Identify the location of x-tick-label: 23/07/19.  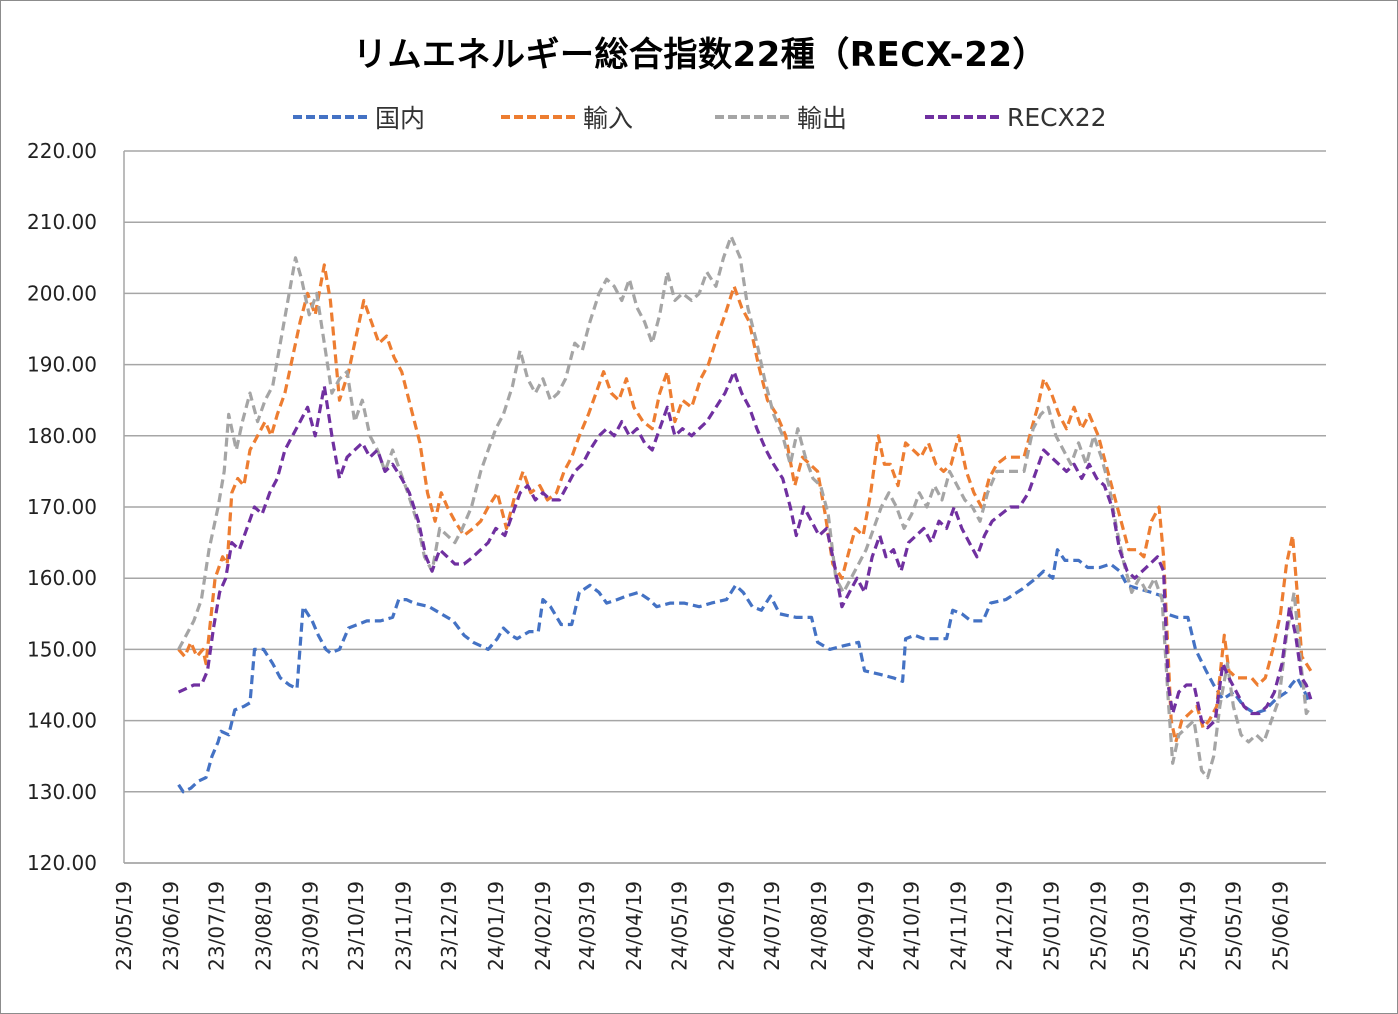
(217, 926).